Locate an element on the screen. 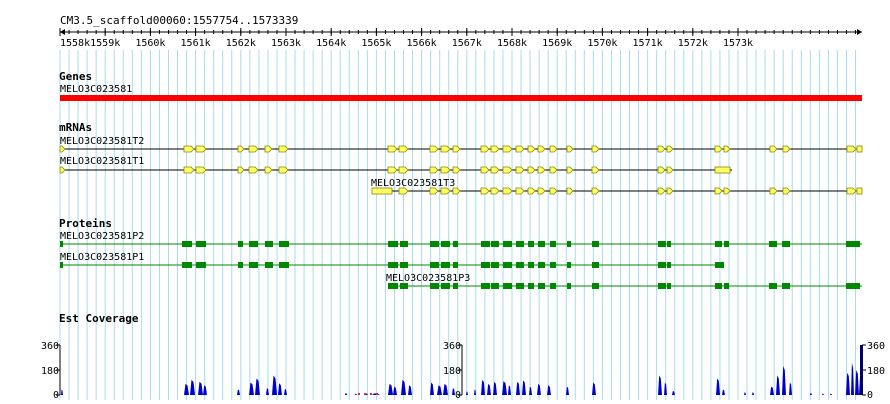  protein-feature-p2 is located at coordinates (461, 244).